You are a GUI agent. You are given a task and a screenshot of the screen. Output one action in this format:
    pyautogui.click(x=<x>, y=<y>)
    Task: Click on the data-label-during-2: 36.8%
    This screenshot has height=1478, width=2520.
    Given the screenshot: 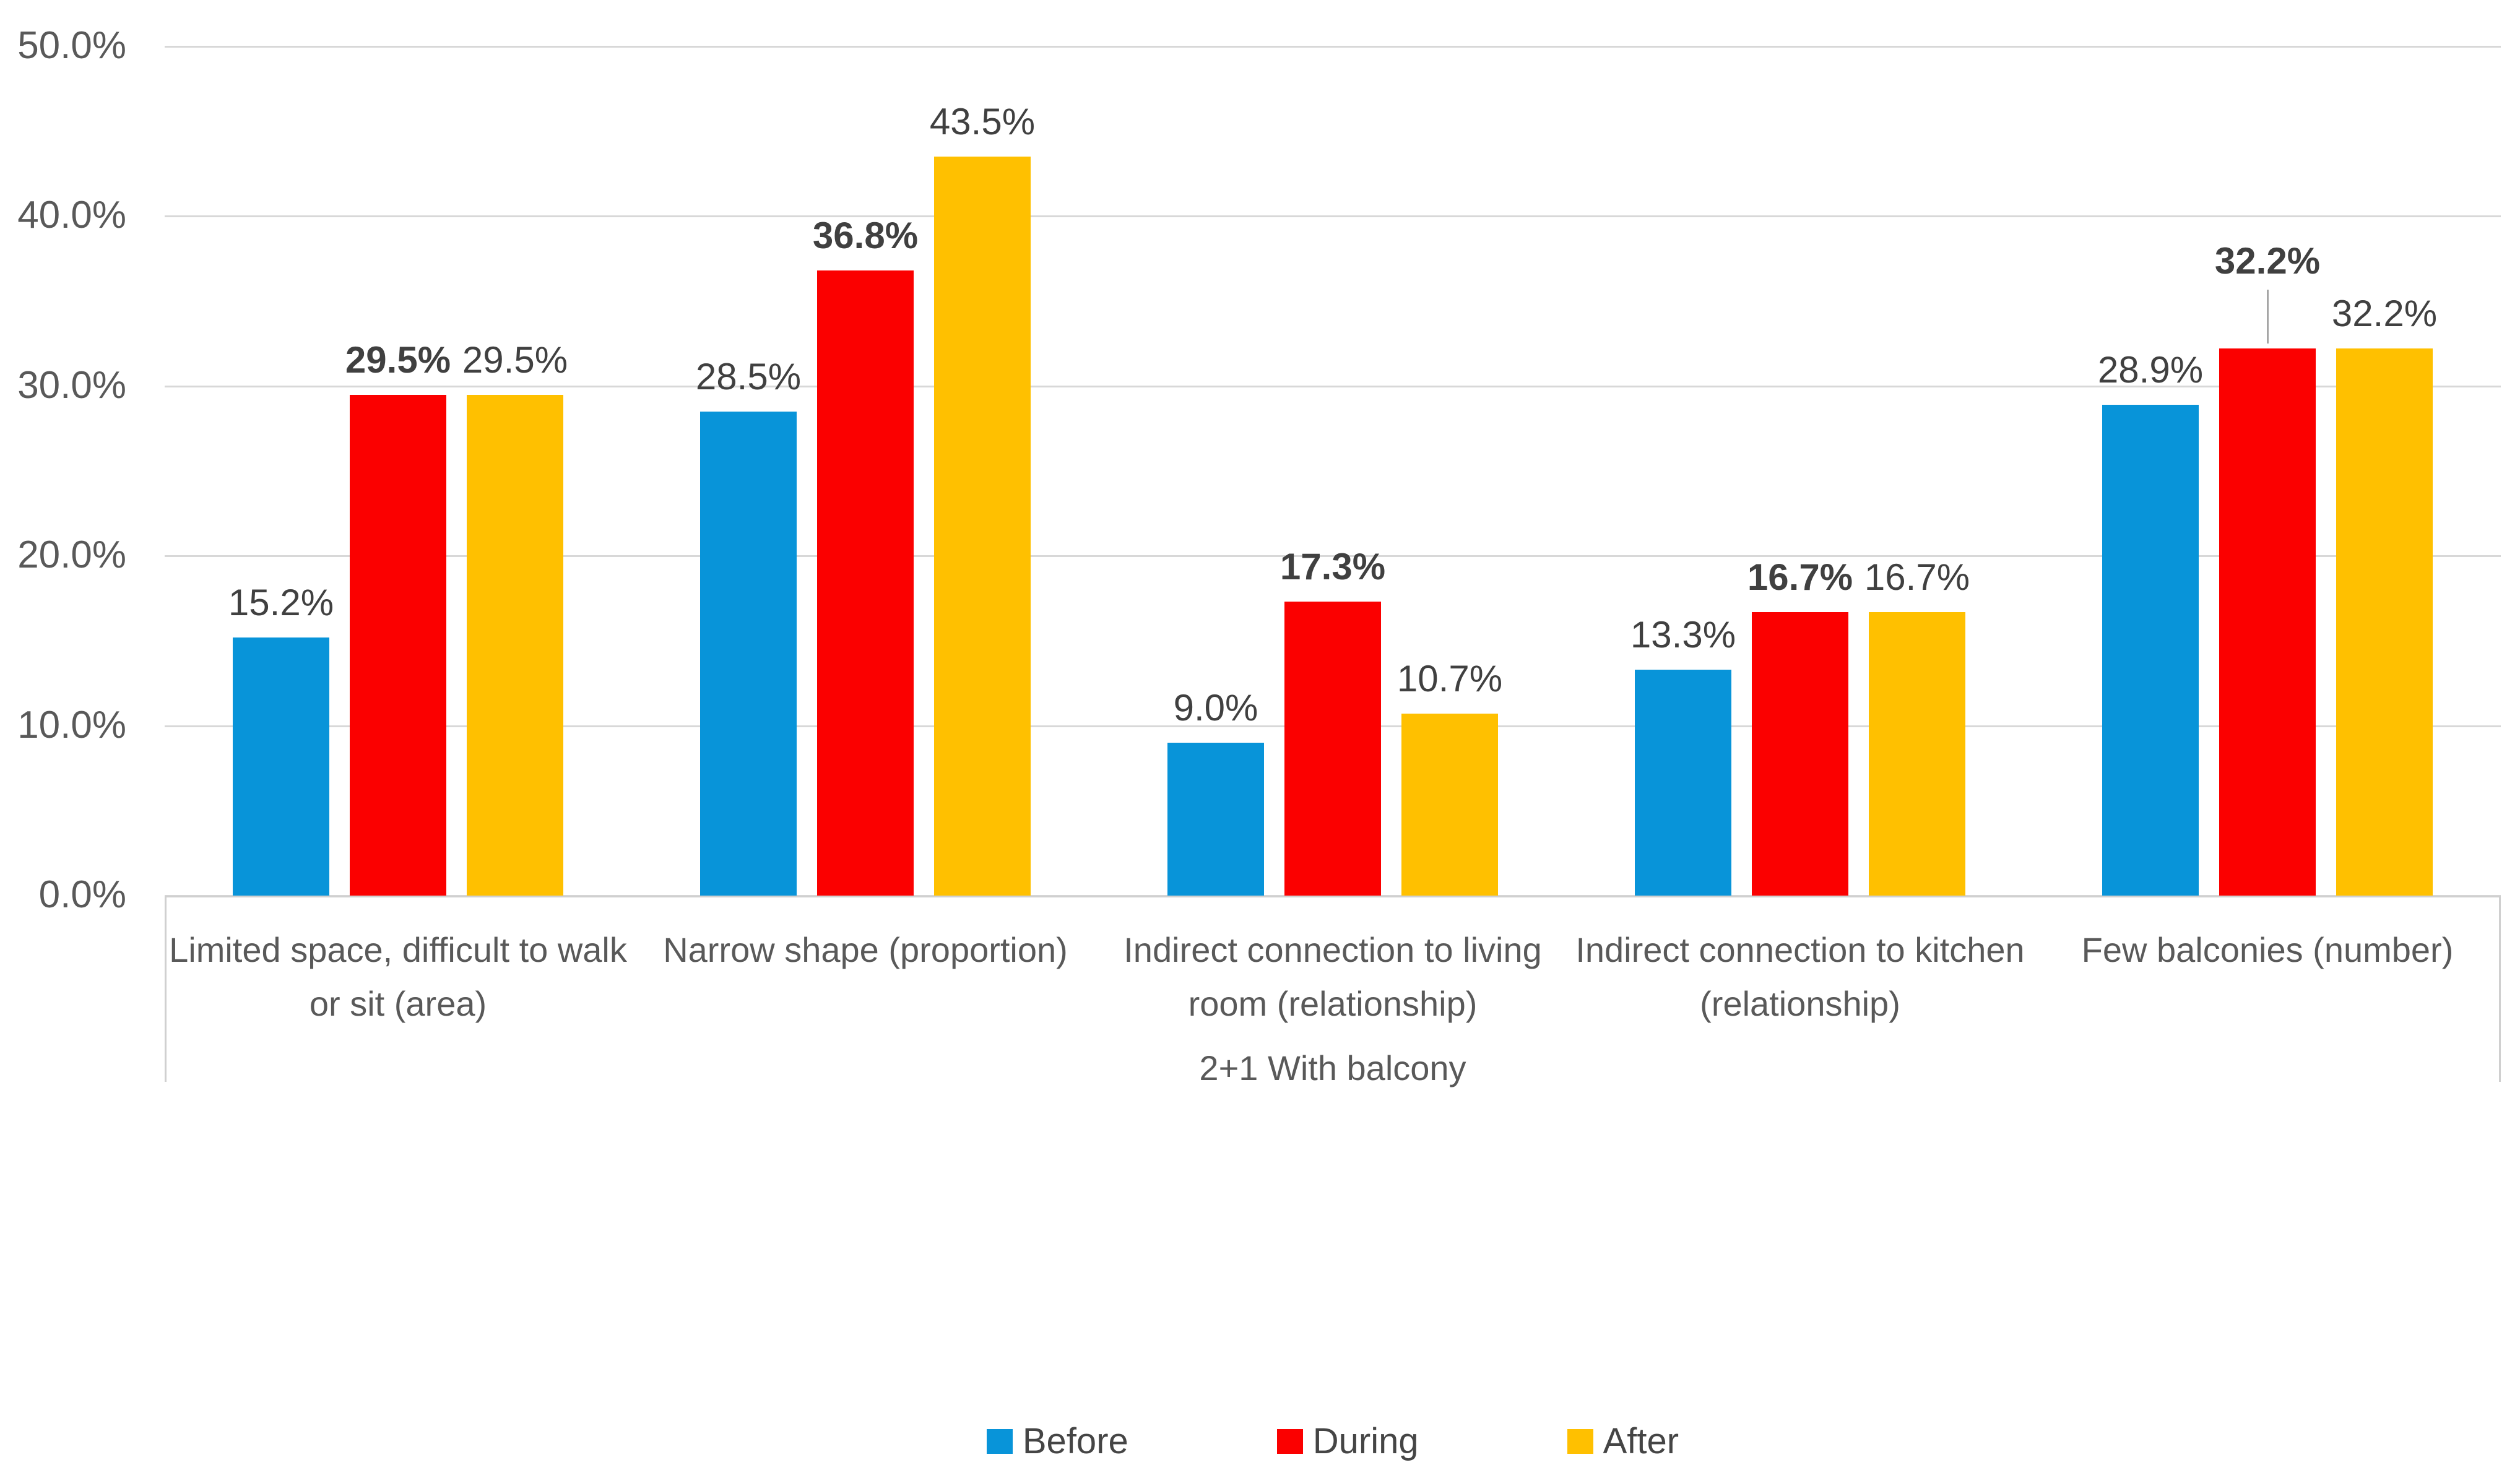 What is the action you would take?
    pyautogui.click(x=866, y=235)
    